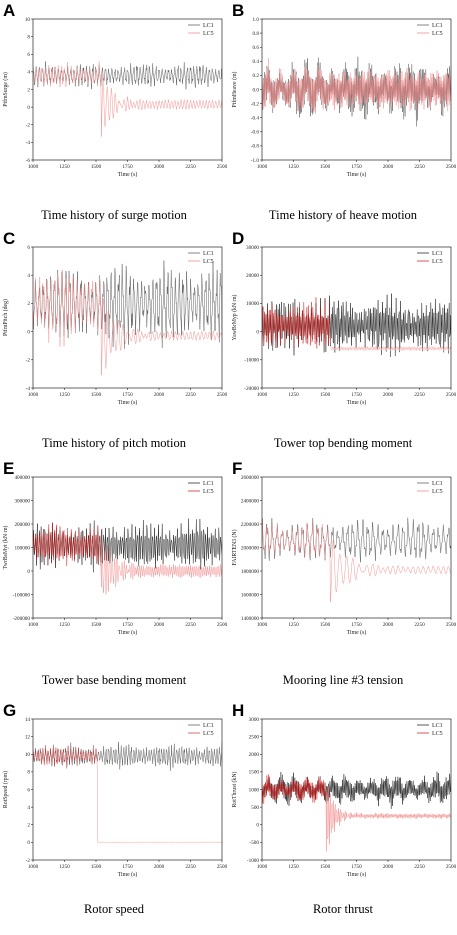 Image resolution: width=457 pixels, height=935 pixels. I want to click on y-tick-label: 1.0, so click(256, 20).